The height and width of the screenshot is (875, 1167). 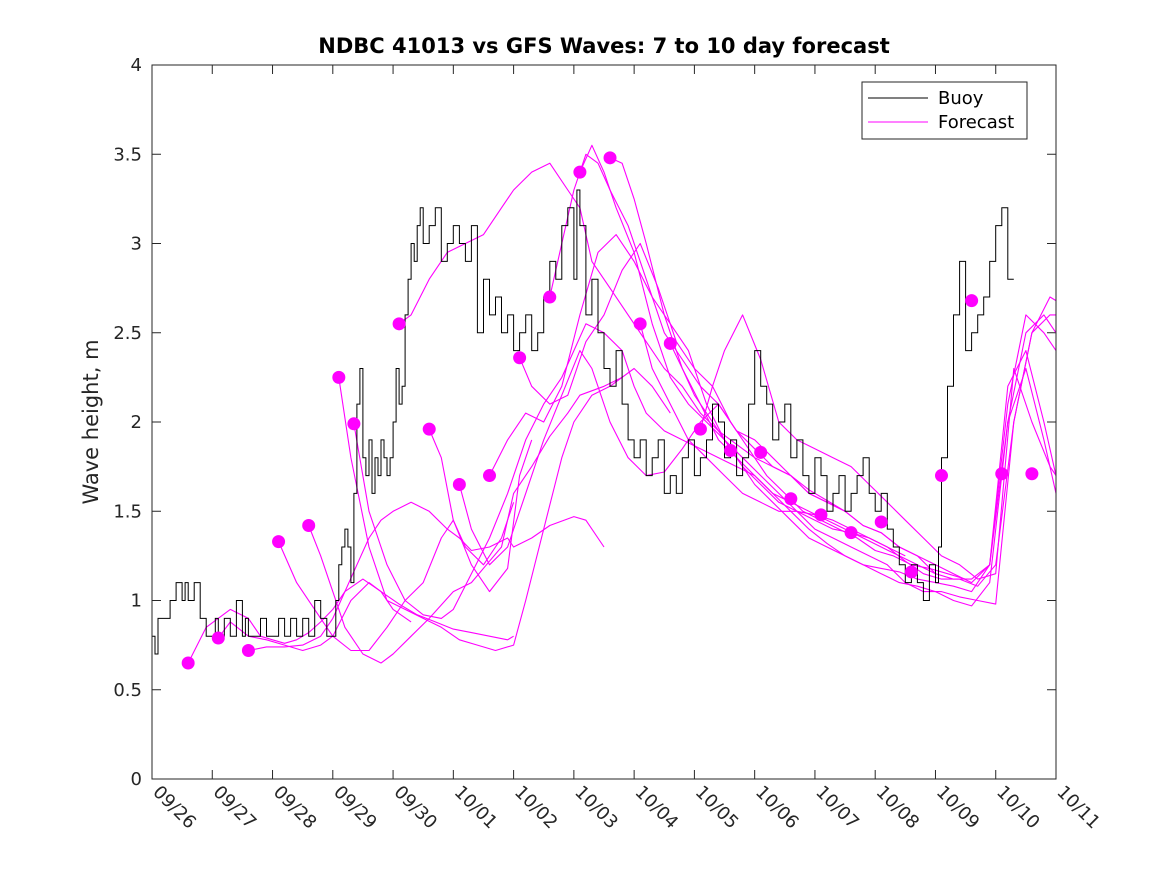 What do you see at coordinates (136, 422) in the screenshot?
I see `y-tick-label-4: 2` at bounding box center [136, 422].